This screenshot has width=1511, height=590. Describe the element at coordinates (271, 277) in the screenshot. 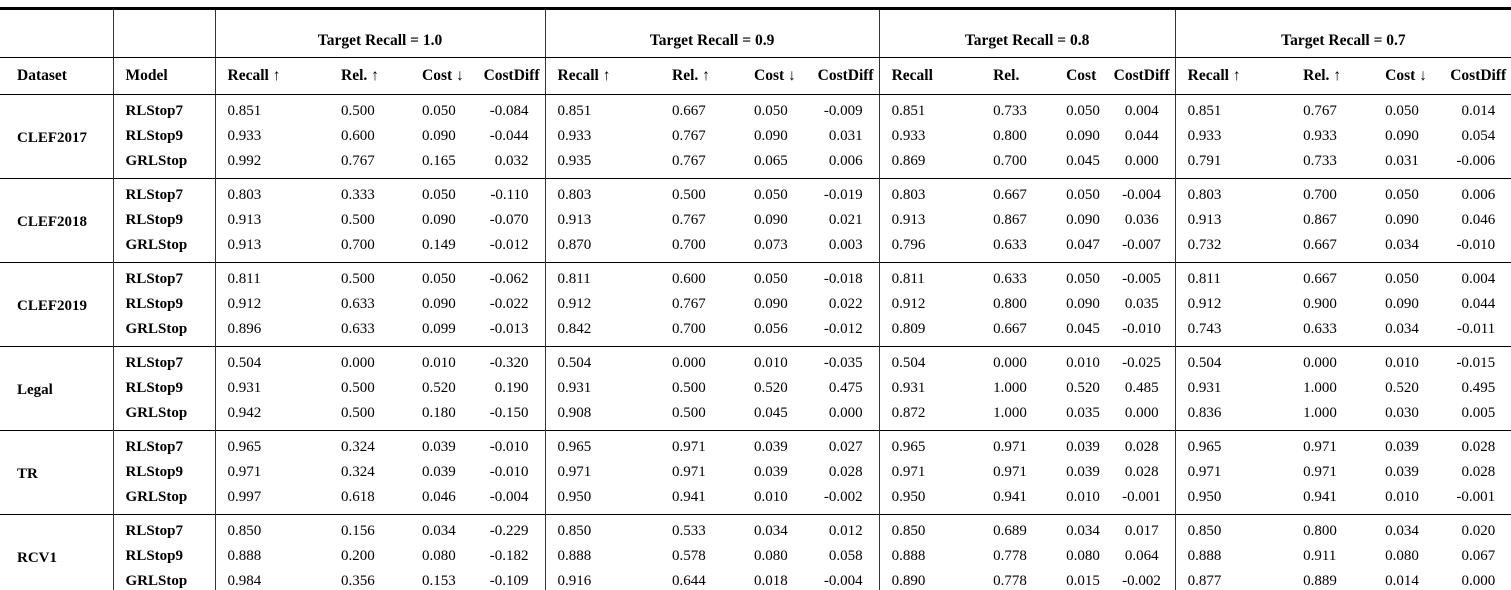

I see `recall-value: 0.811` at that location.